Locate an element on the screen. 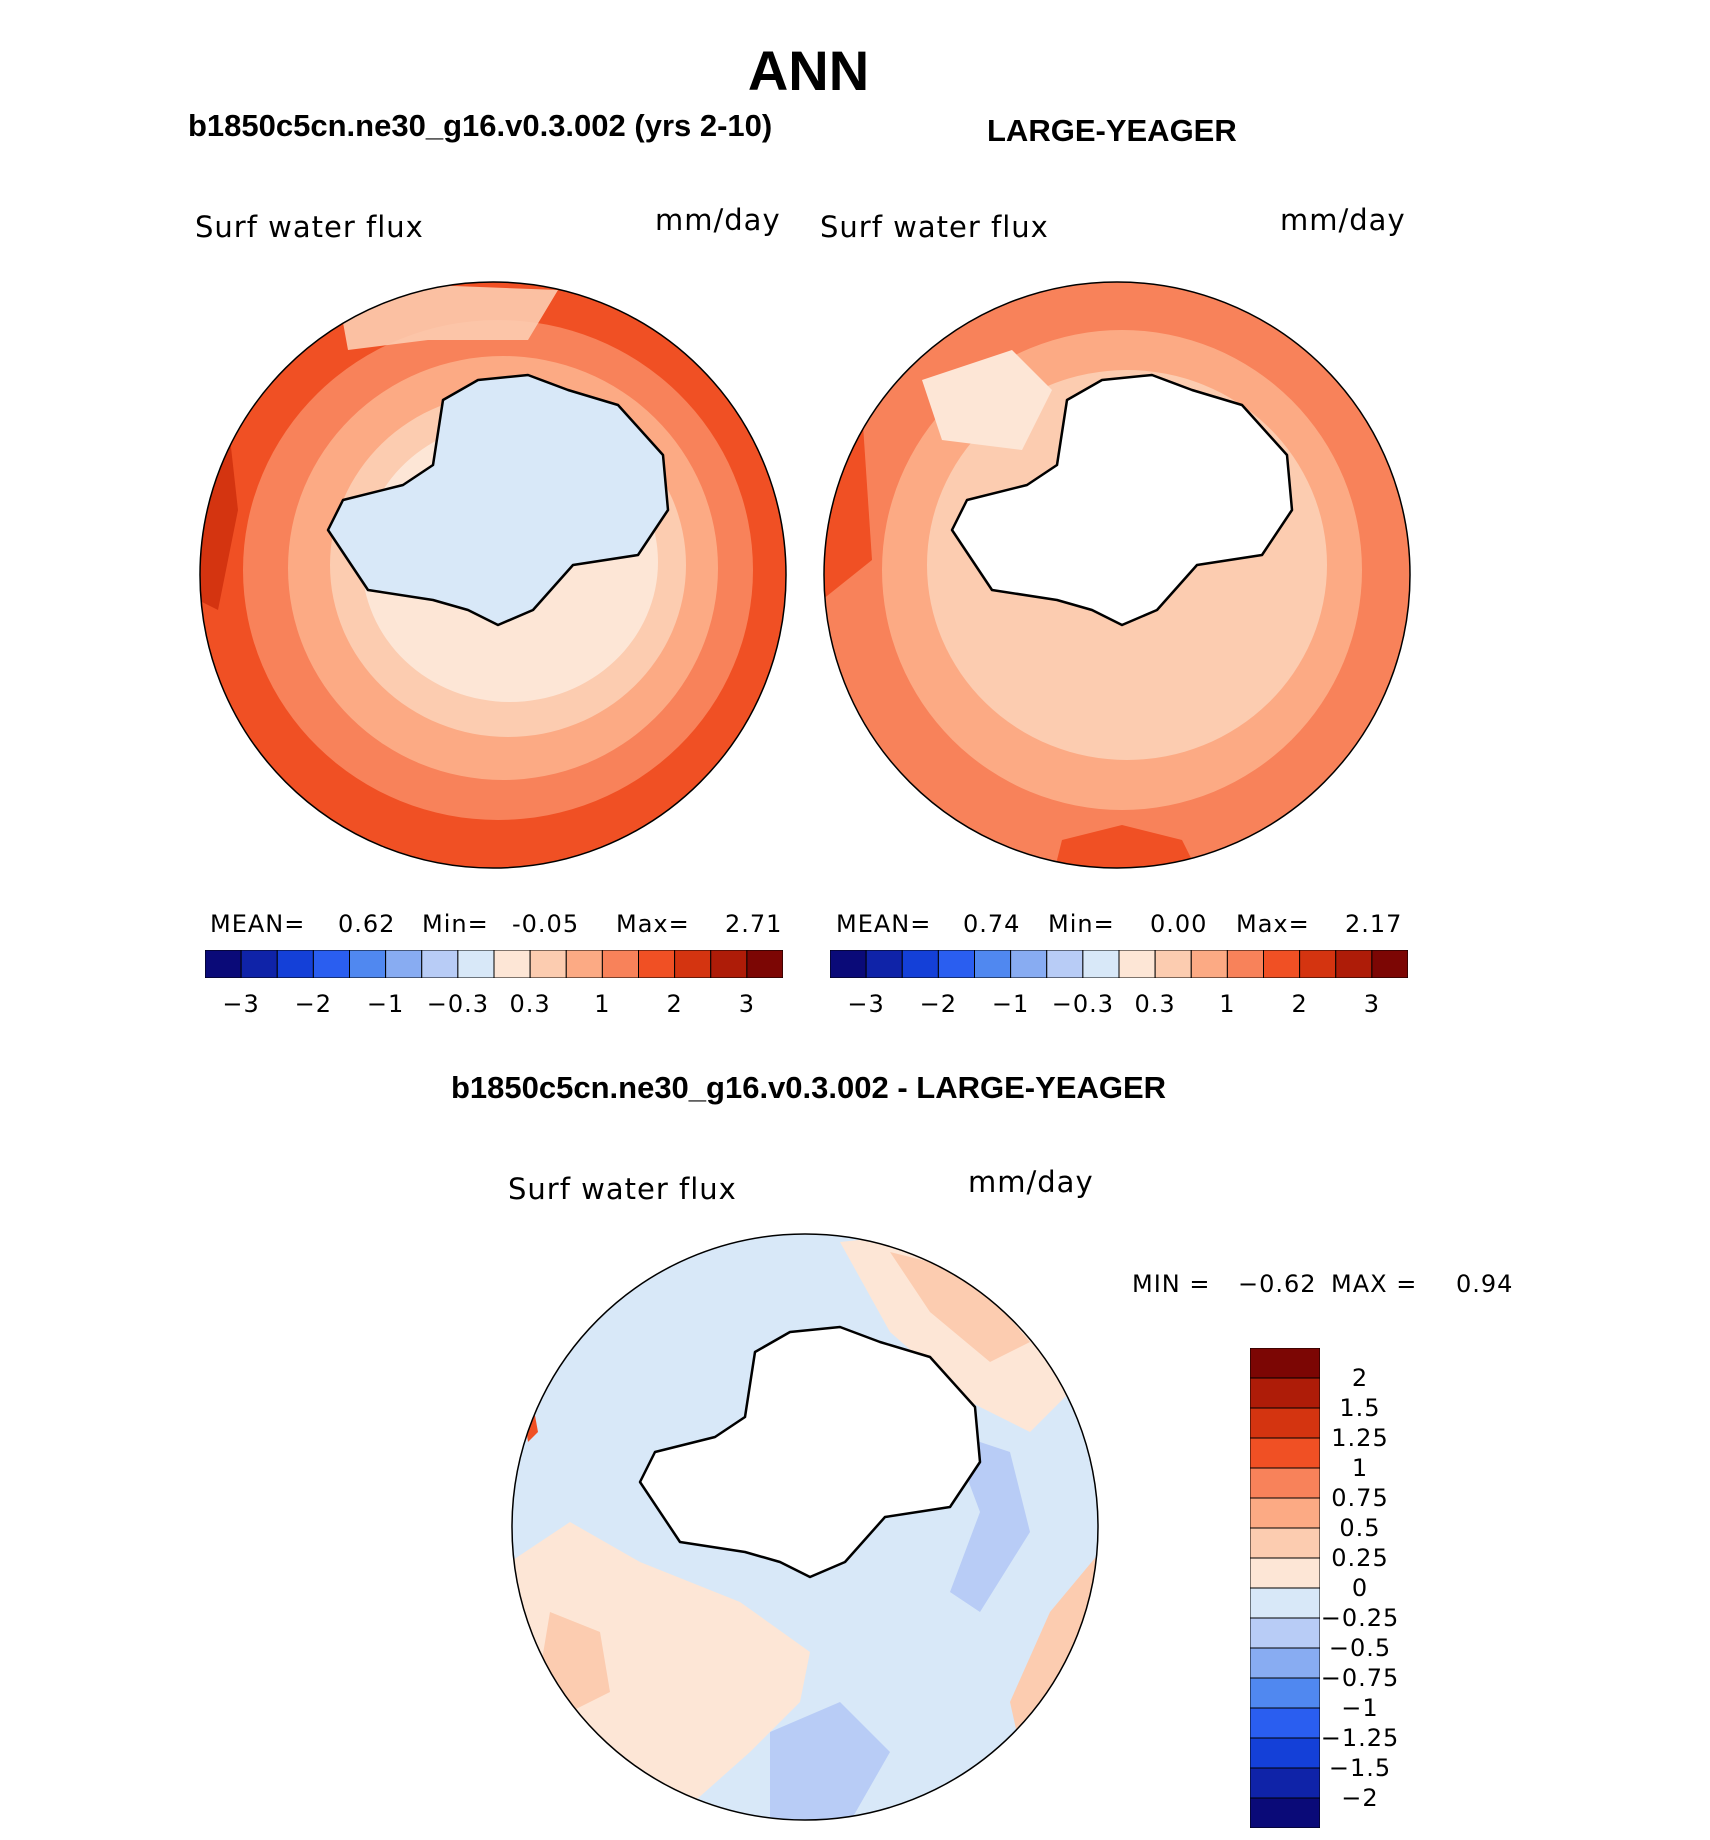 This screenshot has width=1710, height=1840. model-panel-header: b1850c5cn.ne30_g16.v0.3.002 (yrs 2-10) is located at coordinates (480, 125).